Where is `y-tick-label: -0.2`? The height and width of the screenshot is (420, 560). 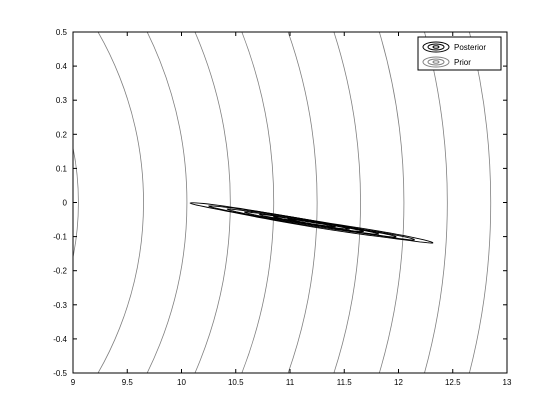
y-tick-label: -0.2 is located at coordinates (60, 271).